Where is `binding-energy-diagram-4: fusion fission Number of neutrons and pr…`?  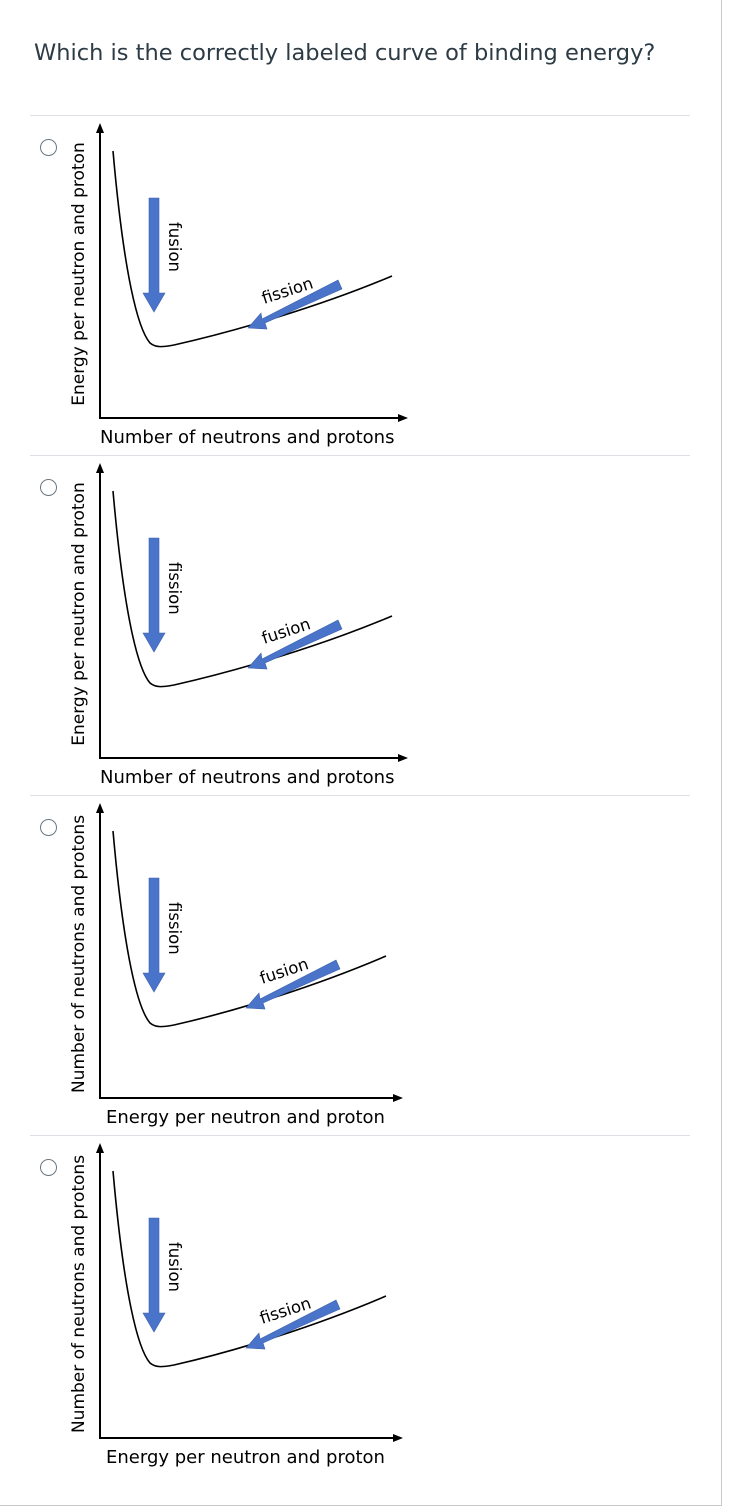
binding-energy-diagram-4: fusion fission Number of neutrons and pr… is located at coordinates (236, 1305).